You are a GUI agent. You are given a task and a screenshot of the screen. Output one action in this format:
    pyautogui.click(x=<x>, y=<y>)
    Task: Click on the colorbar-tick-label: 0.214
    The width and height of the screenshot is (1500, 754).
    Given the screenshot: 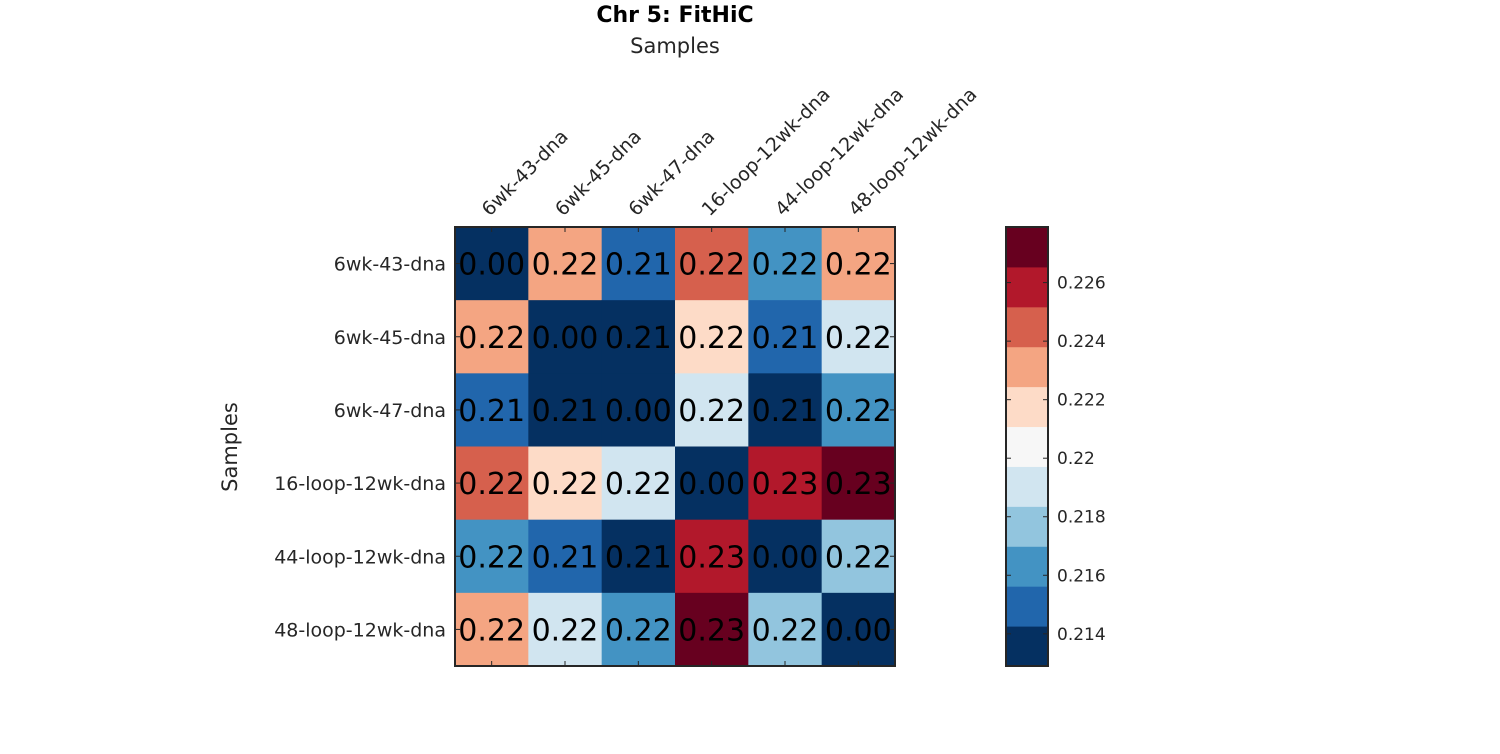 What is the action you would take?
    pyautogui.click(x=1081, y=635)
    